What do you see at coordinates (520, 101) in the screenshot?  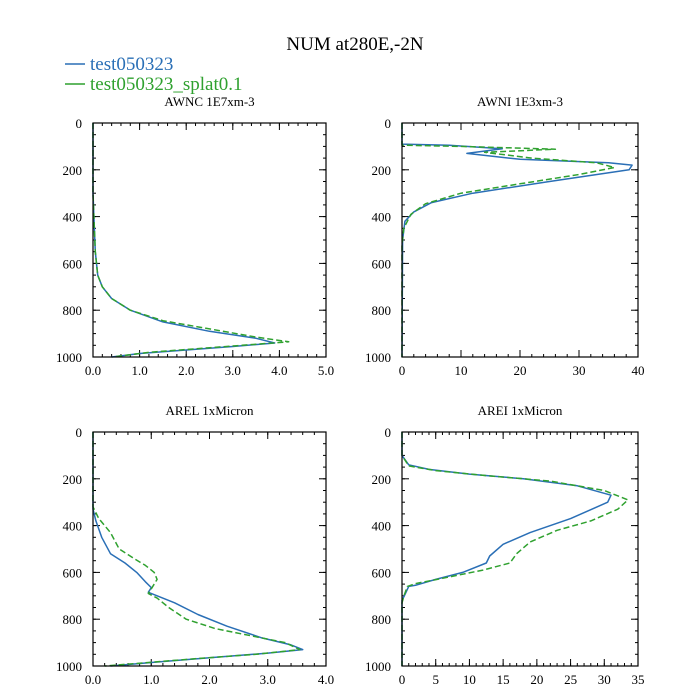 I see `panel-title: AWNI 1E3xm-3` at bounding box center [520, 101].